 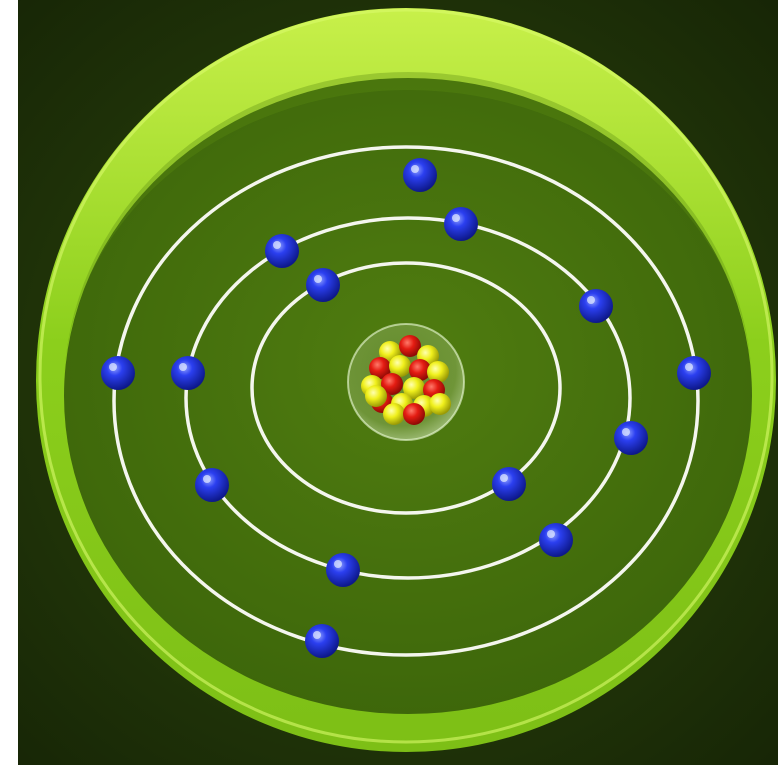 I want to click on nucleus, so click(x=406, y=380).